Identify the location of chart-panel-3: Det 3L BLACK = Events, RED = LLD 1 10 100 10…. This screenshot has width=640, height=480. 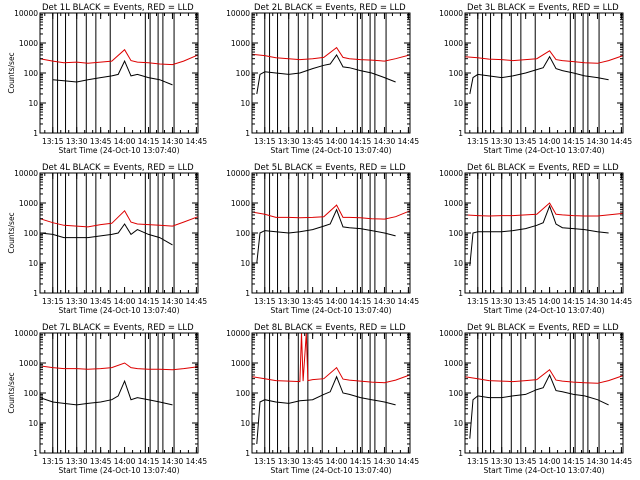
(535, 79).